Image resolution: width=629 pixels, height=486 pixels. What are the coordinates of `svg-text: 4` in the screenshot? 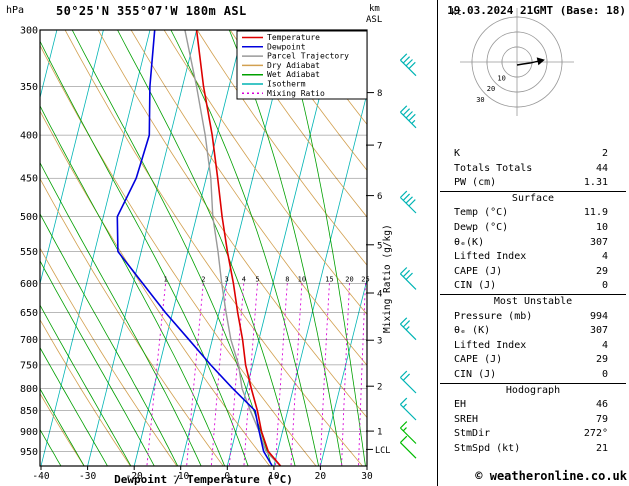 It's located at (379, 295).